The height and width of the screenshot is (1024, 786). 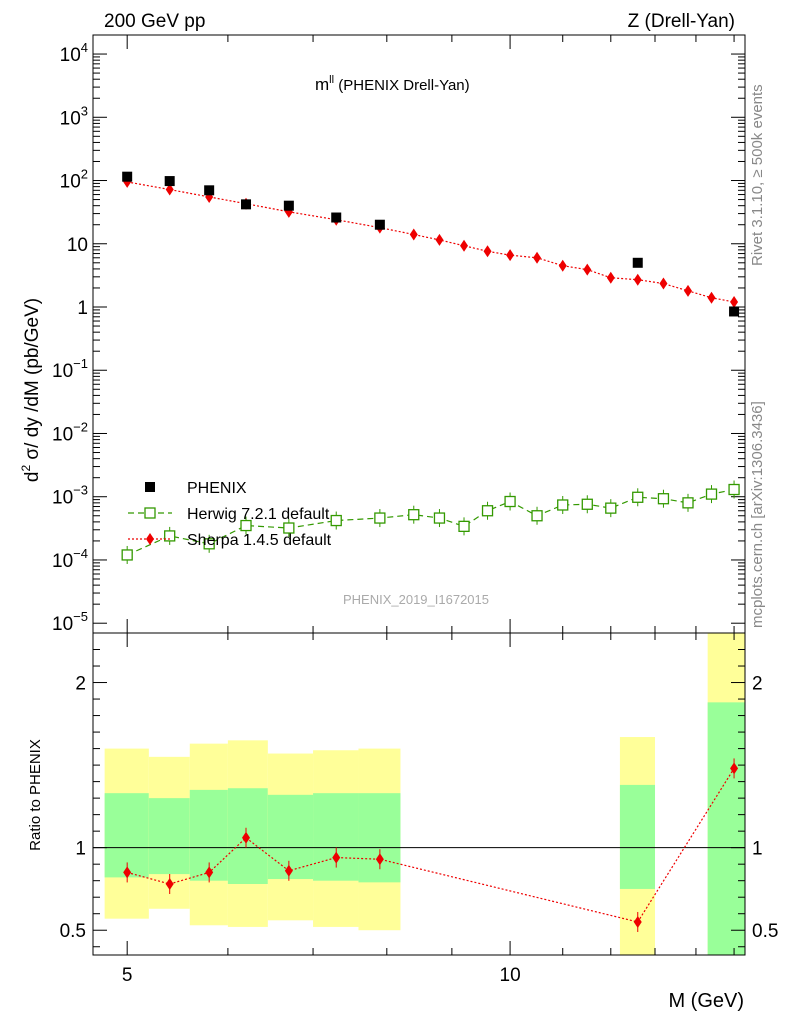 I want to click on top-y-axis-label: d2 σ/ dy /dM (pb/GeV), so click(x=31, y=390).